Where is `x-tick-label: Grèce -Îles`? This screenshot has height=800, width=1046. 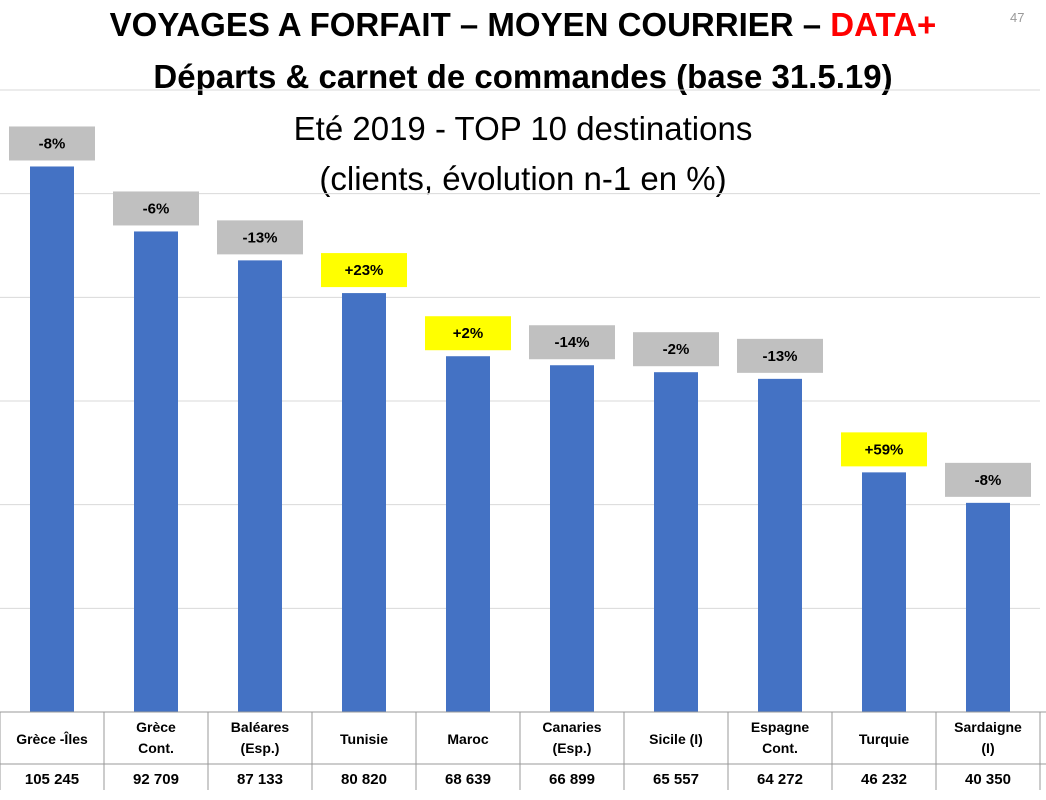
x-tick-label: Grèce -Îles is located at coordinates (52, 738).